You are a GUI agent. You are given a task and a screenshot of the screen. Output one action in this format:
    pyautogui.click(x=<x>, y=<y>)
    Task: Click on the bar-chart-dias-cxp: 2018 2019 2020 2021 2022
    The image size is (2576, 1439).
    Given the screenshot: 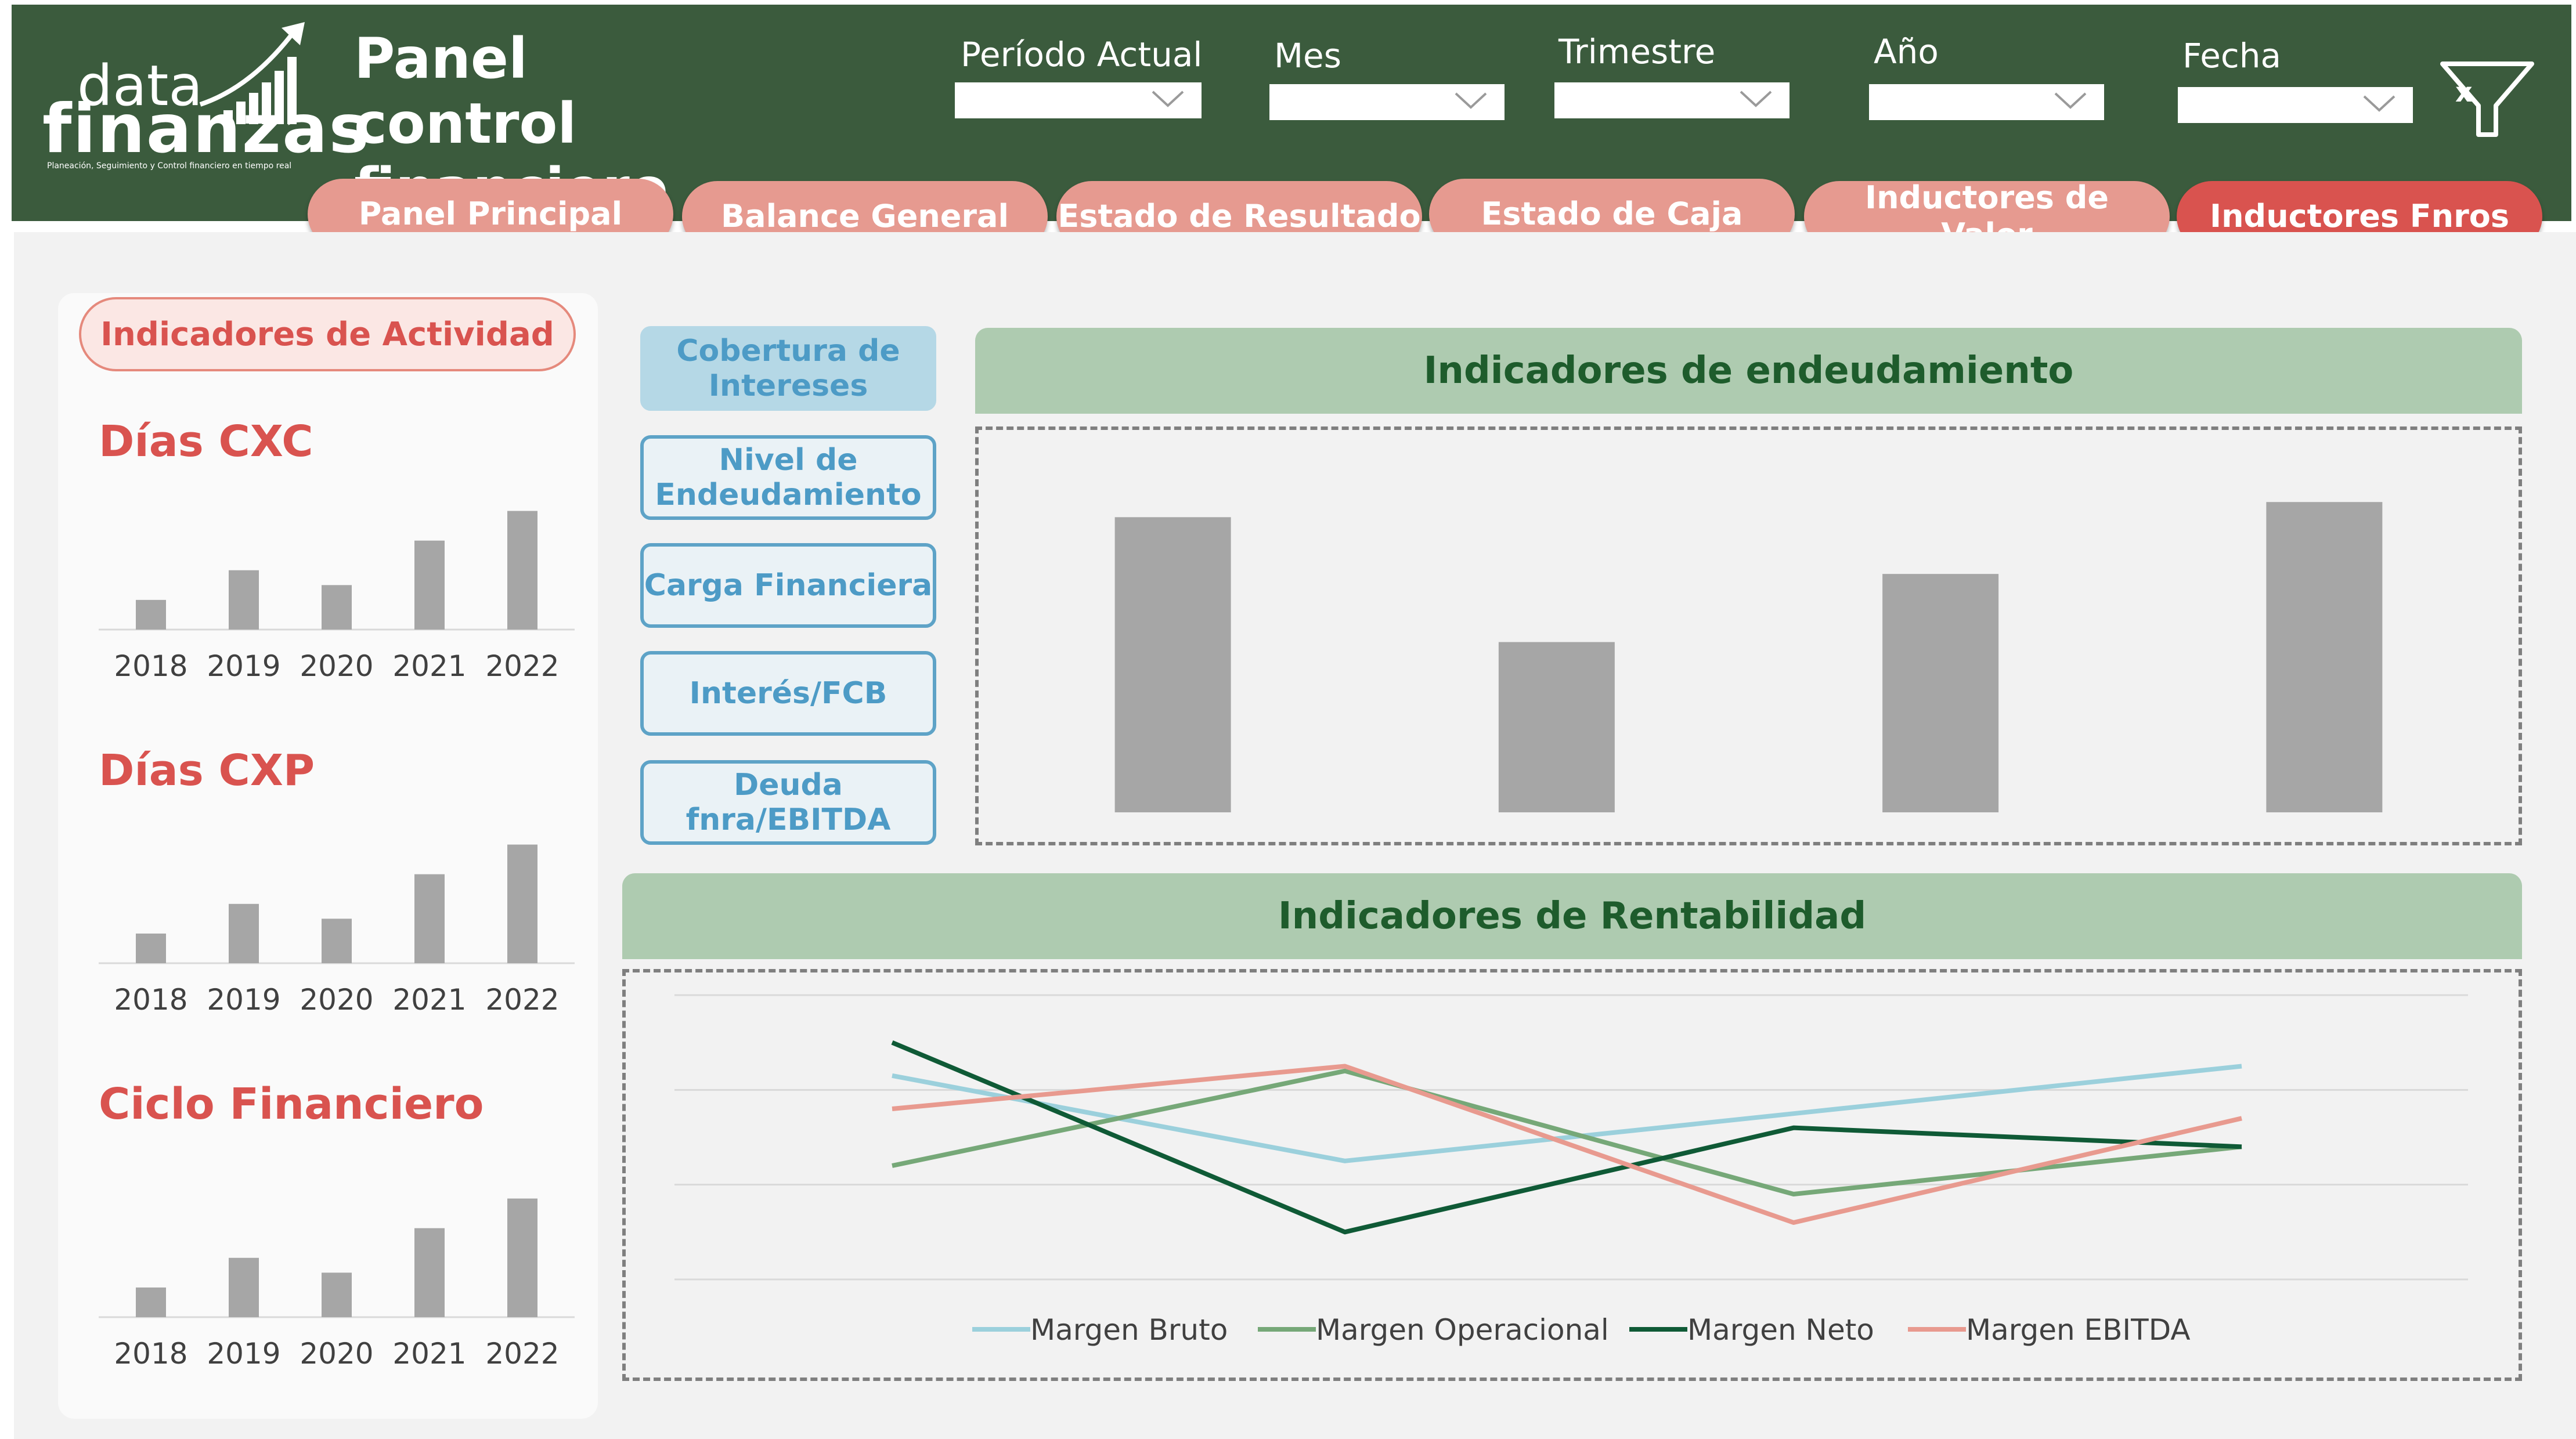 What is the action you would take?
    pyautogui.click(x=337, y=930)
    